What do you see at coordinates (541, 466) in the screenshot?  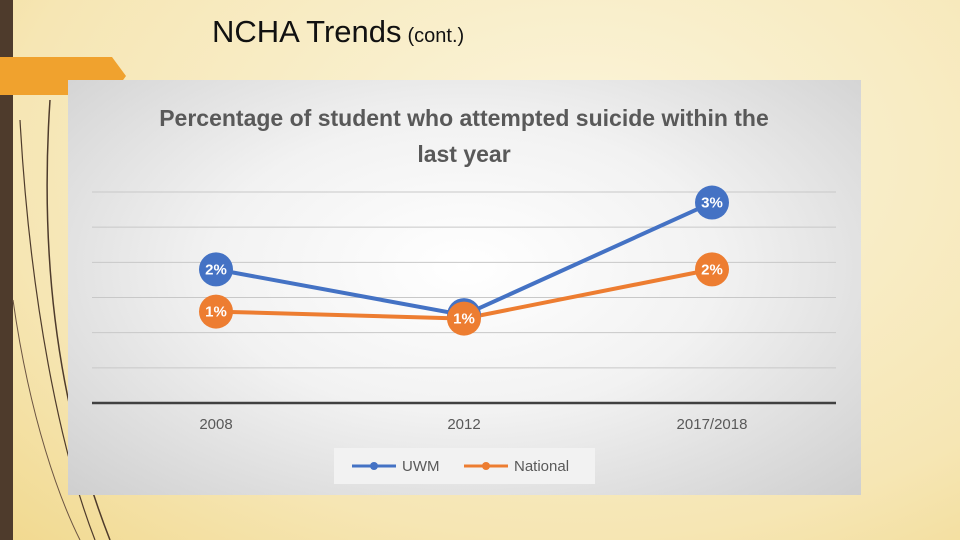 I see `legend-label: National` at bounding box center [541, 466].